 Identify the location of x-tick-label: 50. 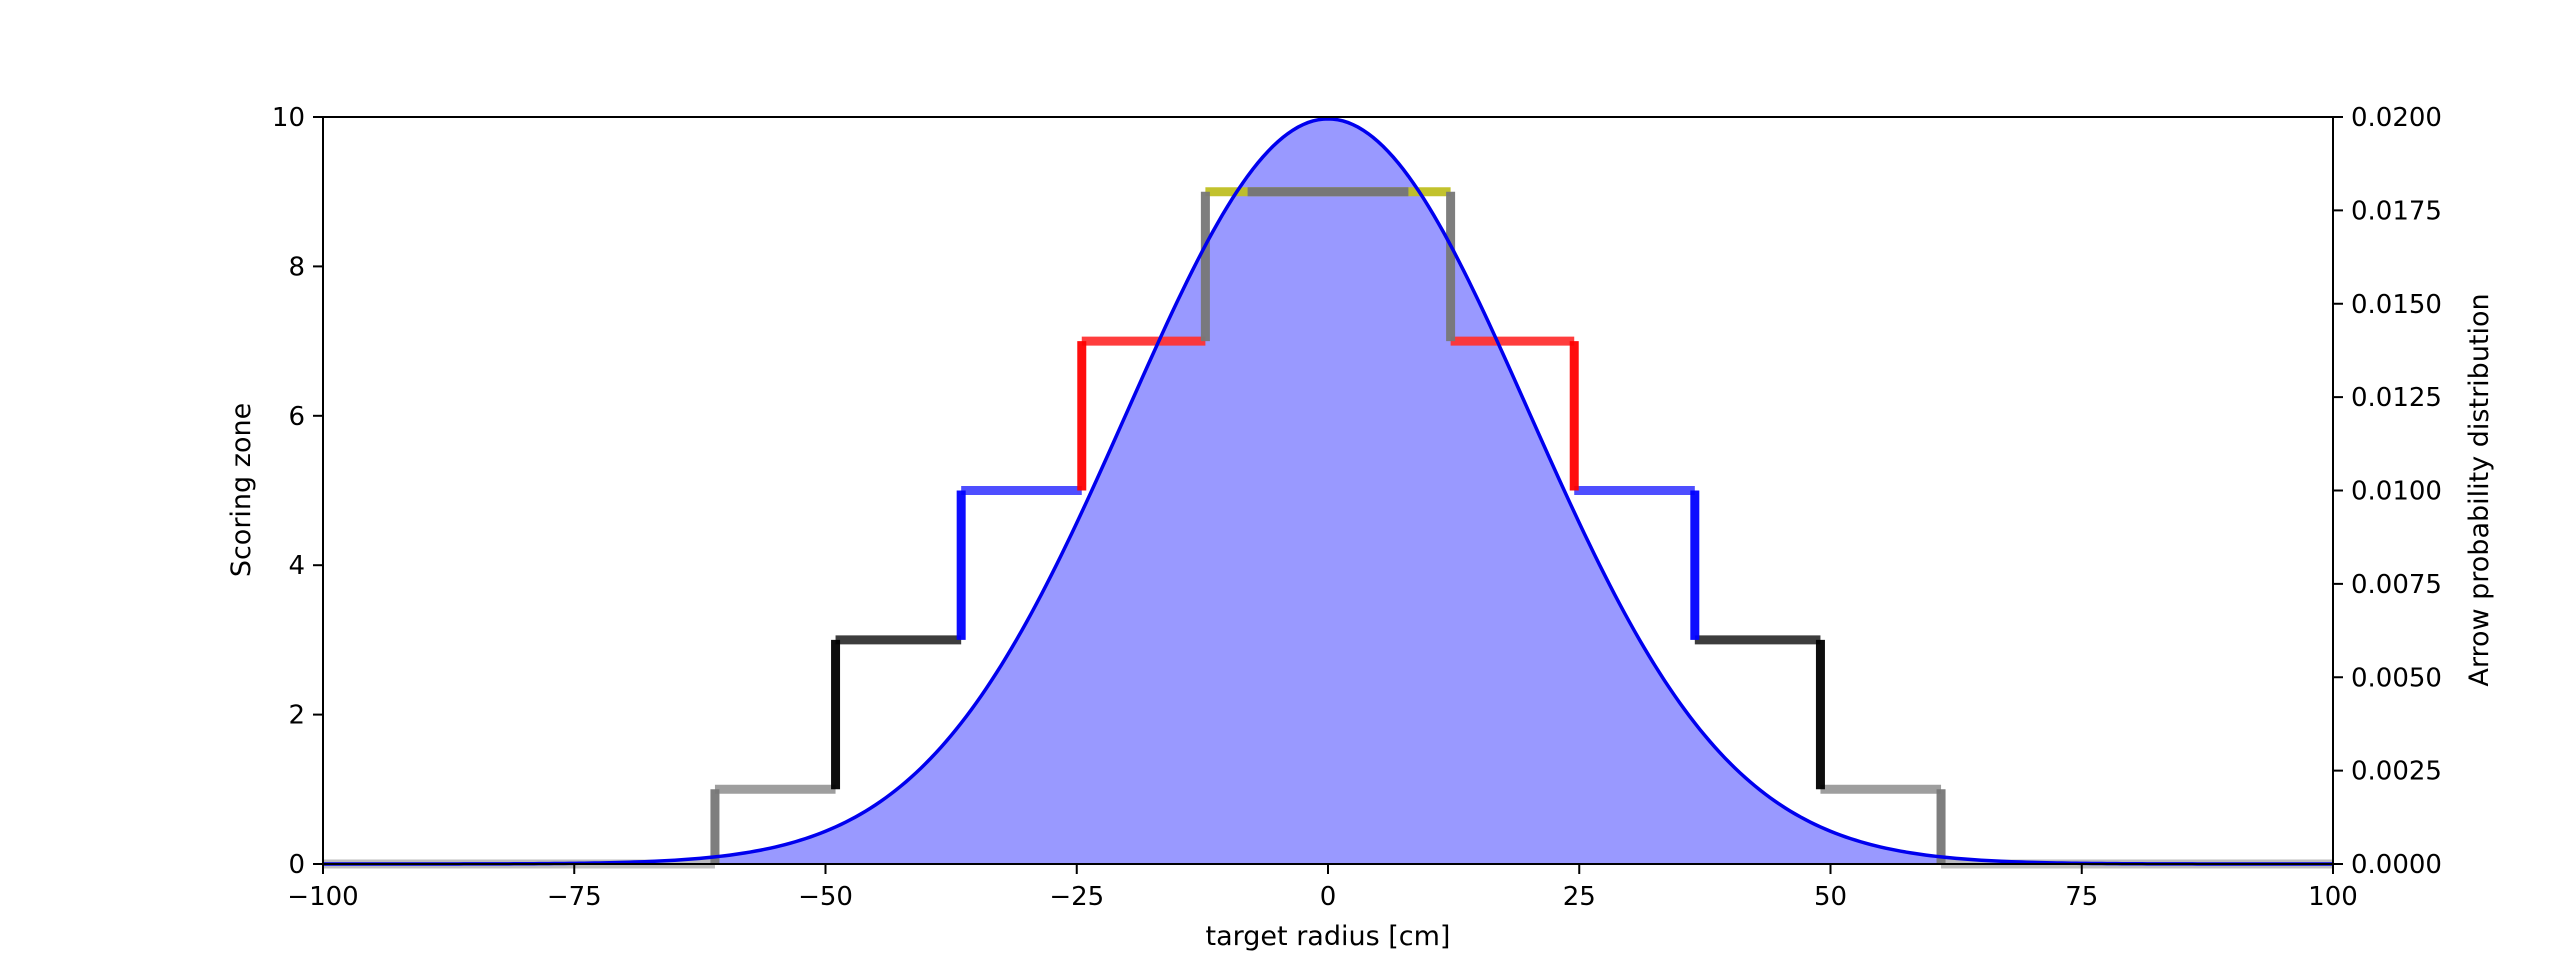
(1830, 897).